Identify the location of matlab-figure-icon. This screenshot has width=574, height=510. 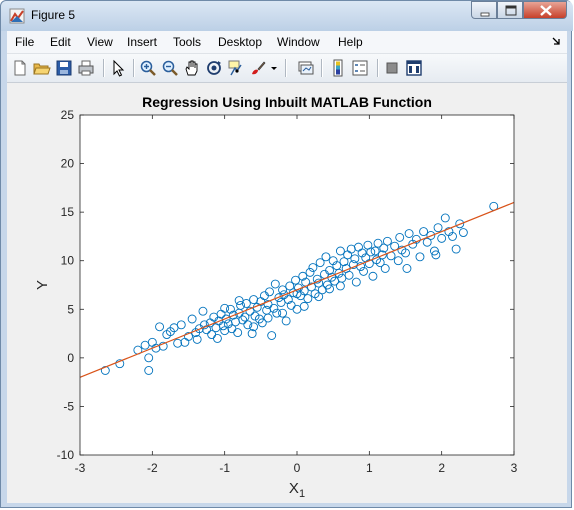
(17, 16).